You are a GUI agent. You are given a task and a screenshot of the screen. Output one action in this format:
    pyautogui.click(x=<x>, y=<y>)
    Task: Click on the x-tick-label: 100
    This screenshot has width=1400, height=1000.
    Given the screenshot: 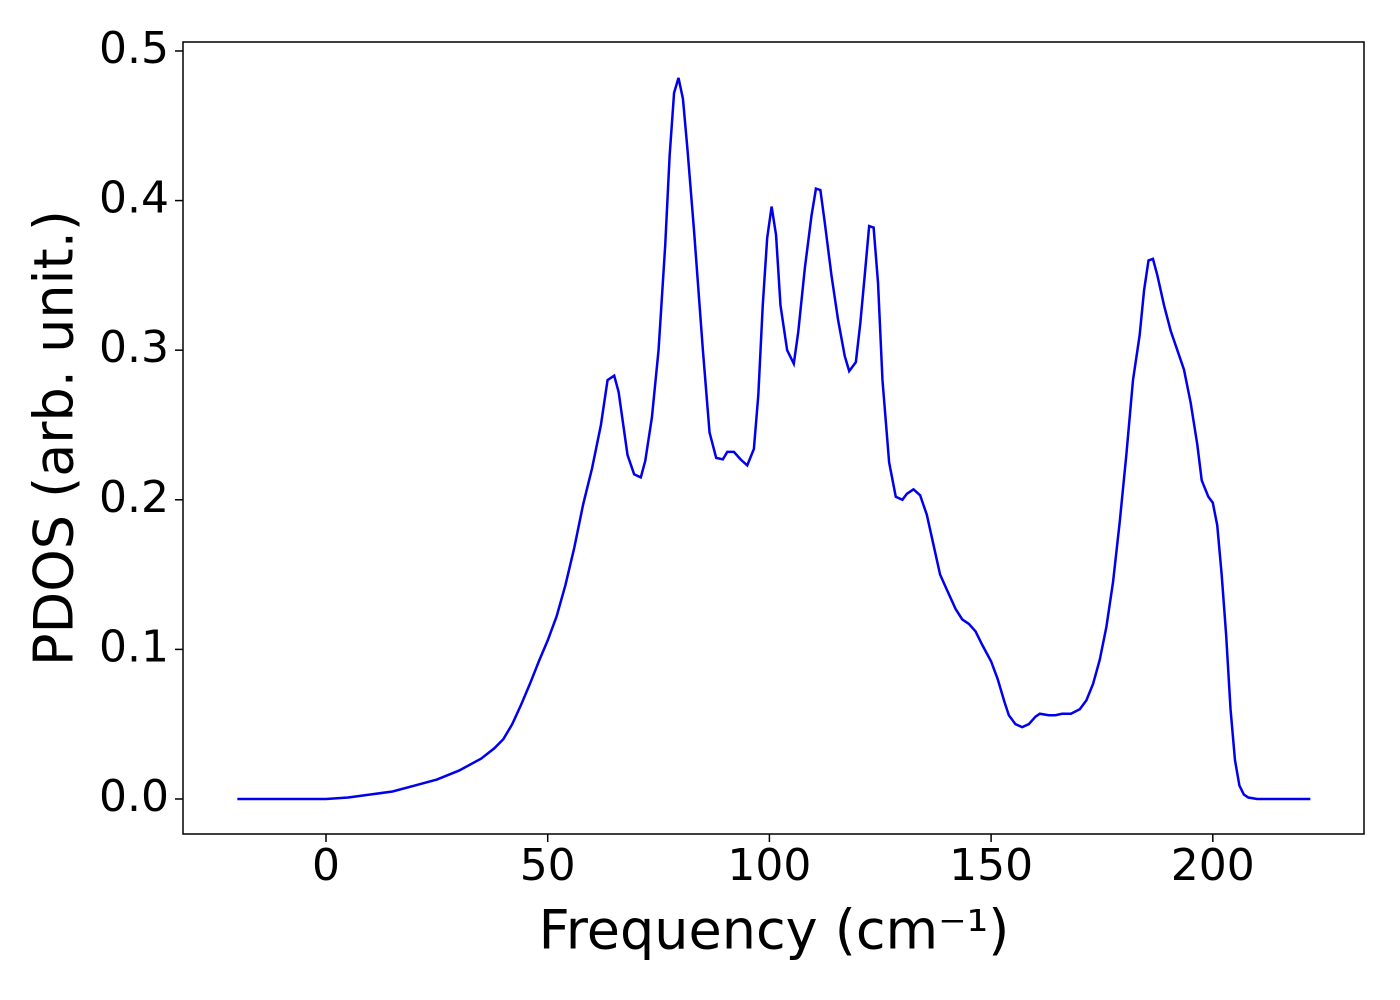 What is the action you would take?
    pyautogui.click(x=769, y=865)
    